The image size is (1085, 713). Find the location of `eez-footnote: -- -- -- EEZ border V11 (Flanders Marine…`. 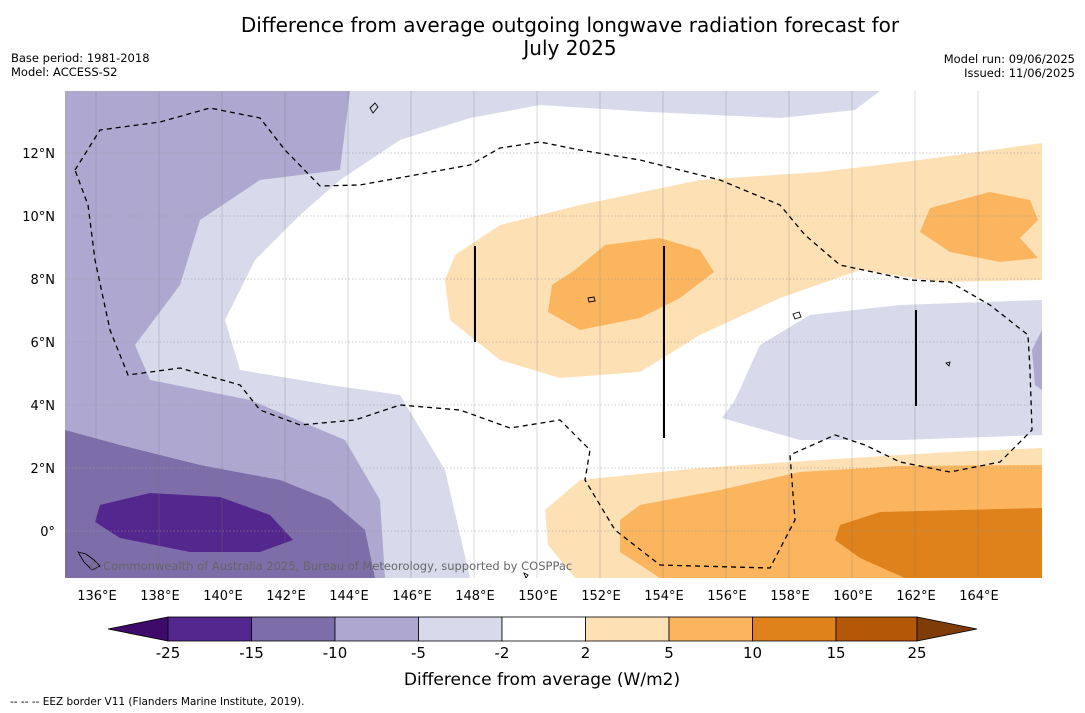

eez-footnote: -- -- -- EEZ border V11 (Flanders Marine… is located at coordinates (157, 702).